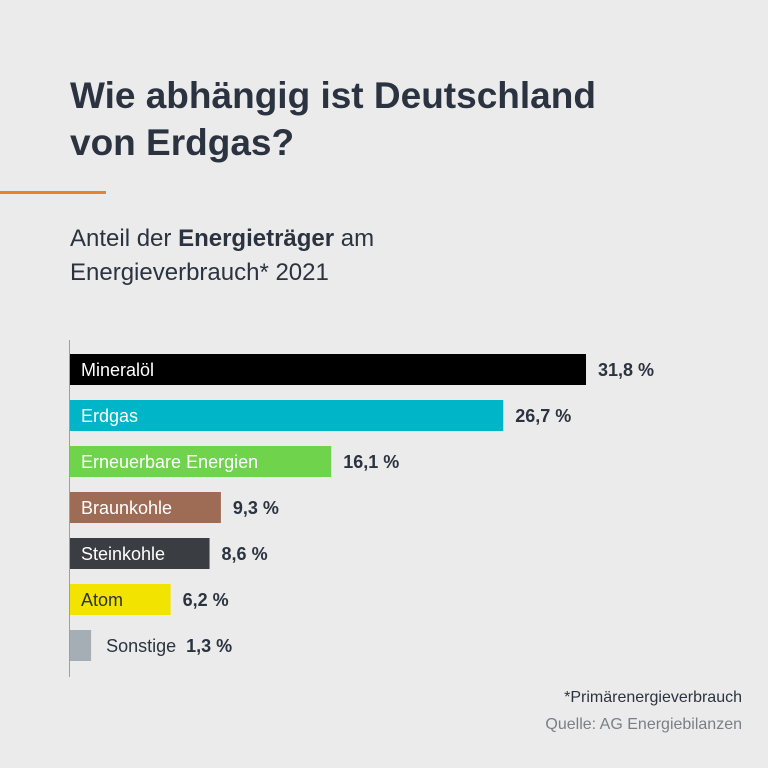 The height and width of the screenshot is (768, 768). I want to click on category-label-erneuerbare-energien: Erneuerbare Energien, so click(169, 462).